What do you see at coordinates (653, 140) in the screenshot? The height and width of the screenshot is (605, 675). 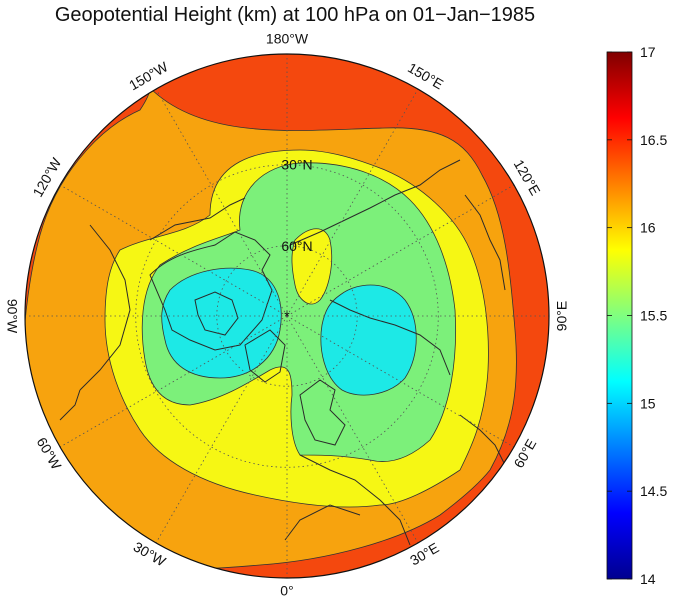 I see `colorbar-tick-label: 16.5` at bounding box center [653, 140].